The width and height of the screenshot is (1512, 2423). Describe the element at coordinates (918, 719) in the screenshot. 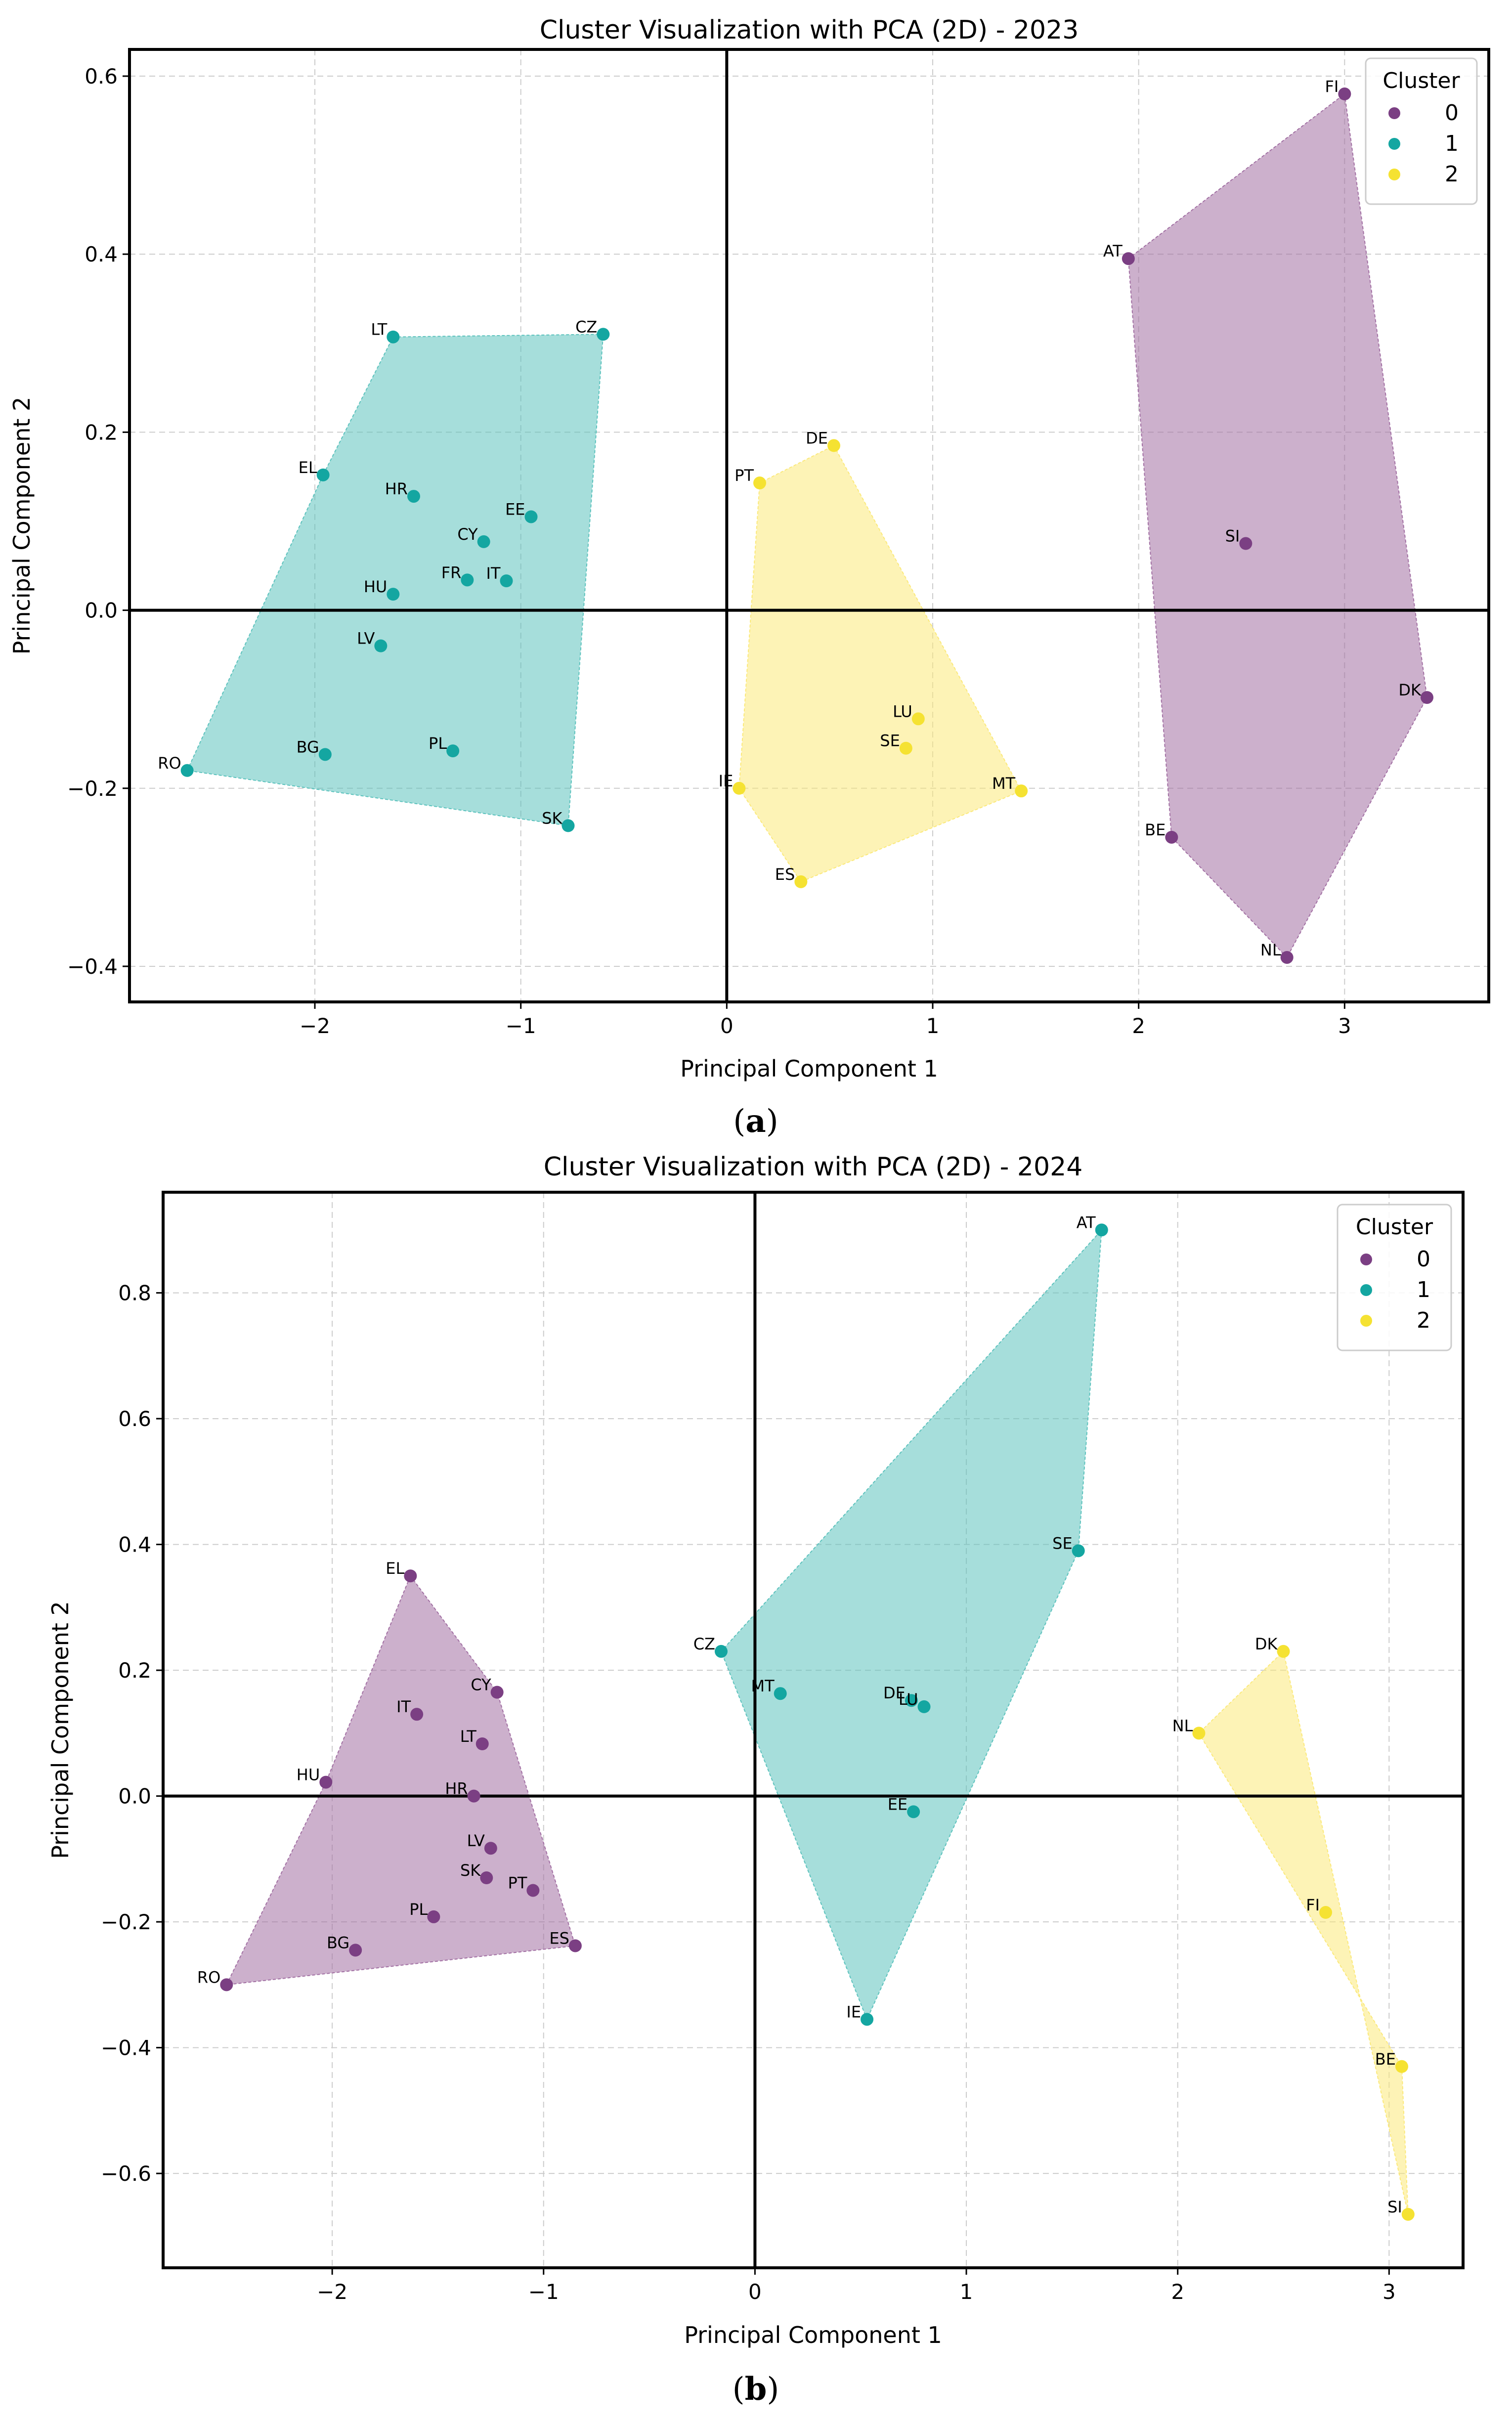

I see `data-point-lu` at that location.